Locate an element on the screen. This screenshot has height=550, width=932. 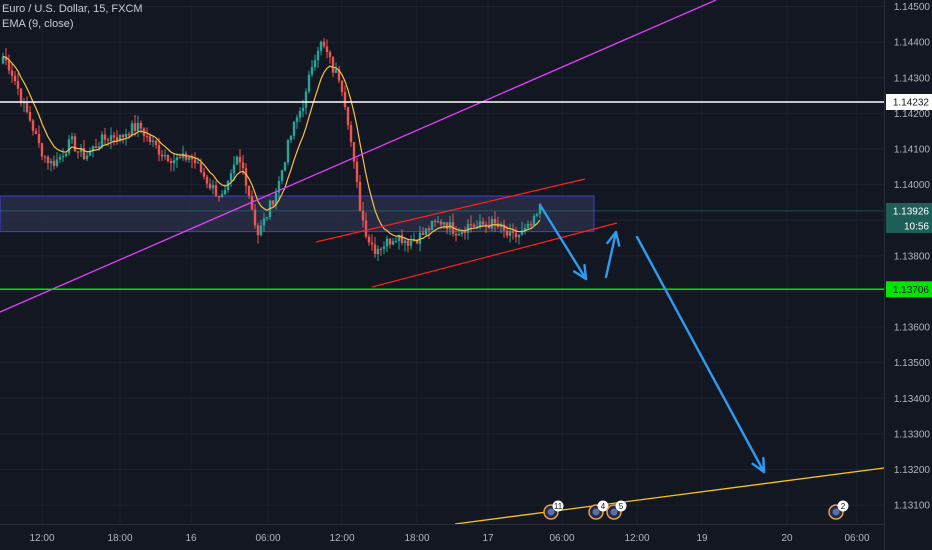
symbol-title: Euro / U.S. Dollar, 15, FXCM is located at coordinates (72, 9).